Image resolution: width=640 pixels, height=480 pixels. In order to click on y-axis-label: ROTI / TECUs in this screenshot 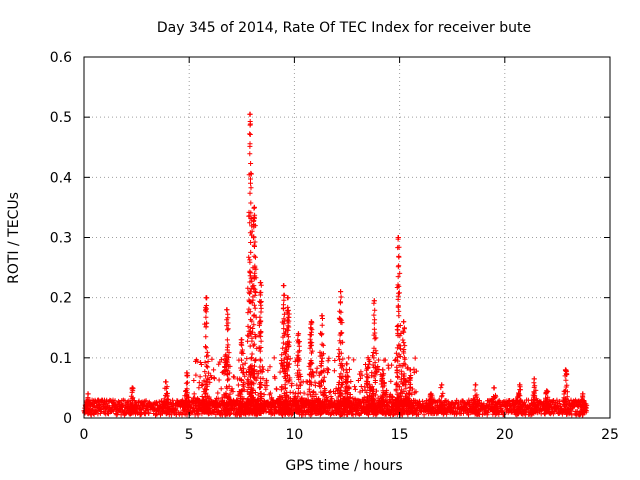, I will do `click(14, 238)`.